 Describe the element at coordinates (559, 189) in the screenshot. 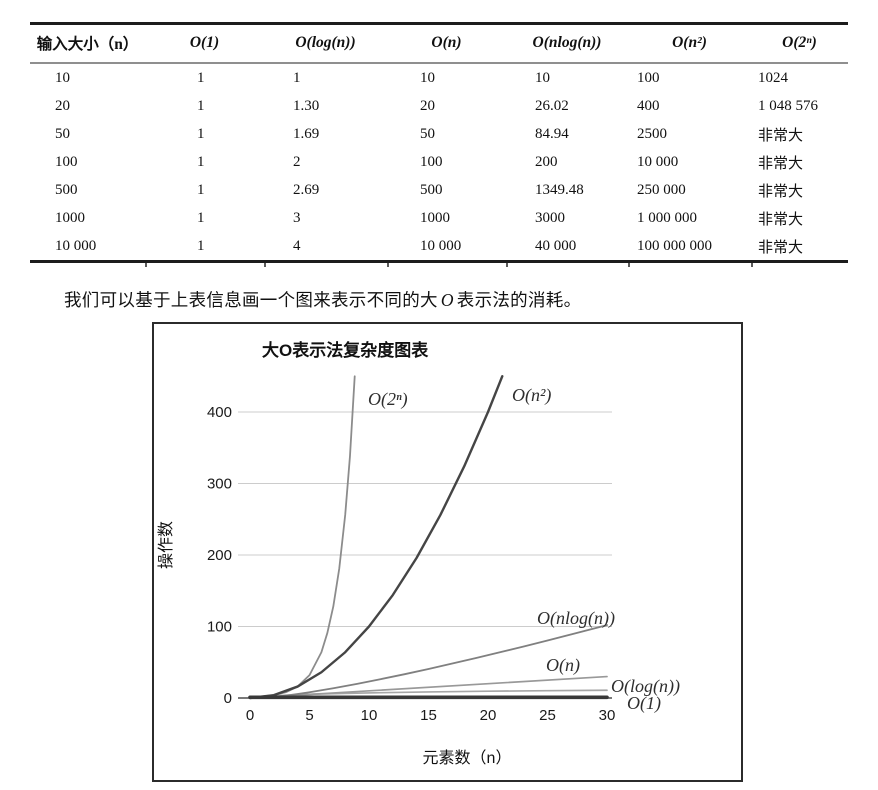

I see `table-cell: 1349.48` at that location.